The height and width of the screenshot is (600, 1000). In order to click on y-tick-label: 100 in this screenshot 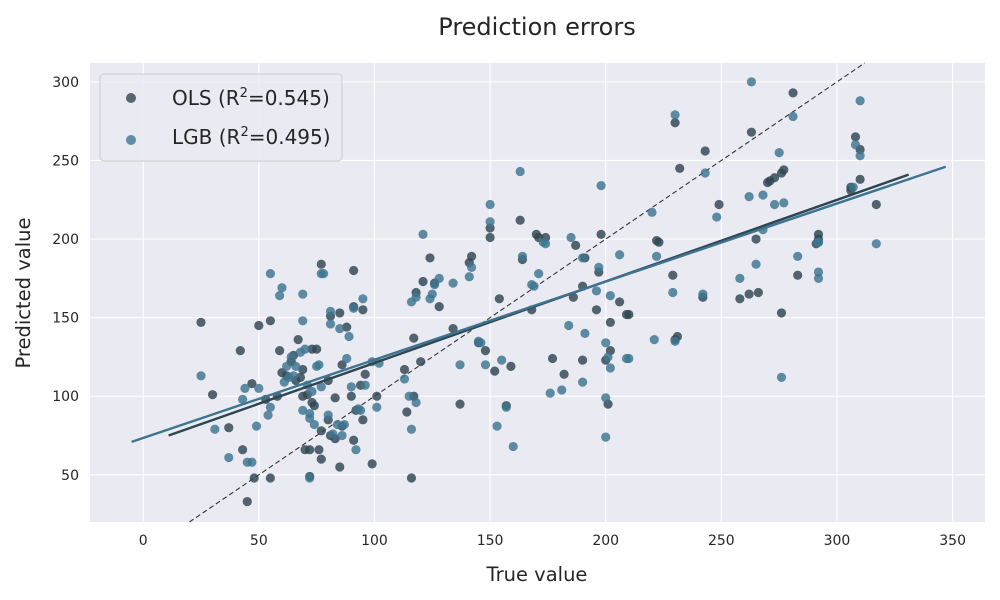, I will do `click(65, 397)`.